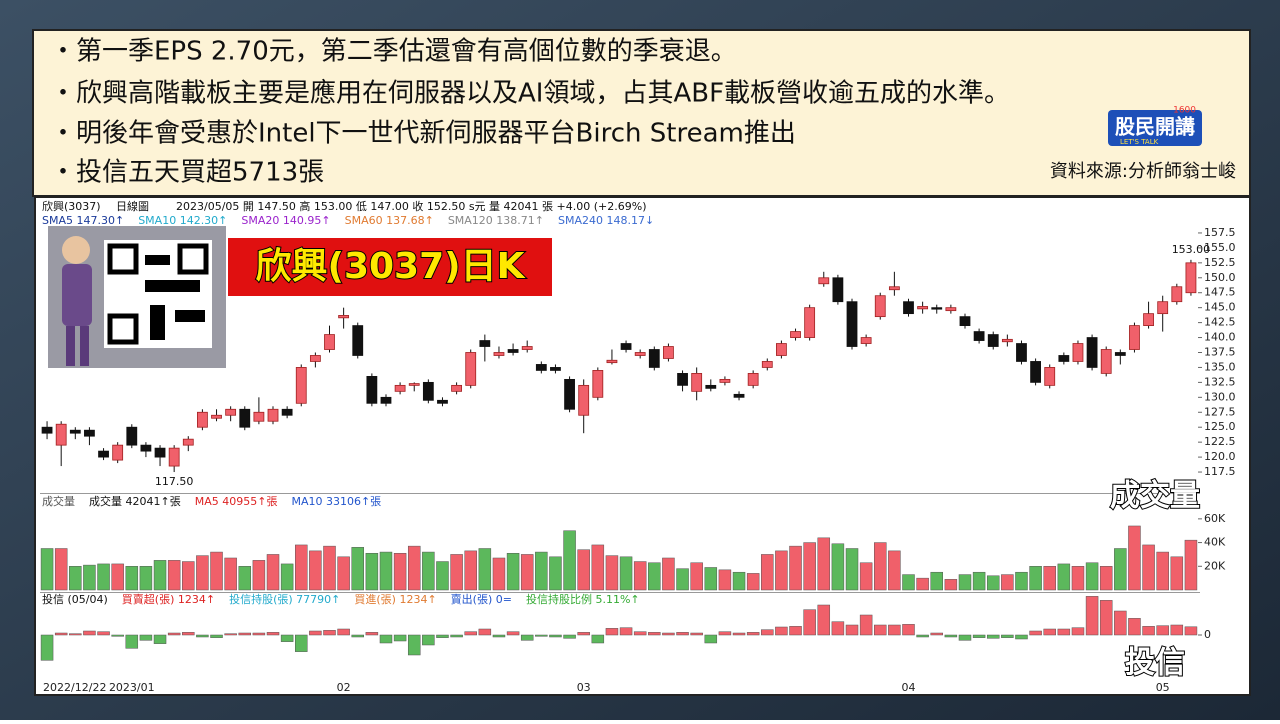  Describe the element at coordinates (1220, 247) in the screenshot. I see `y-tick-label: 155.0` at that location.